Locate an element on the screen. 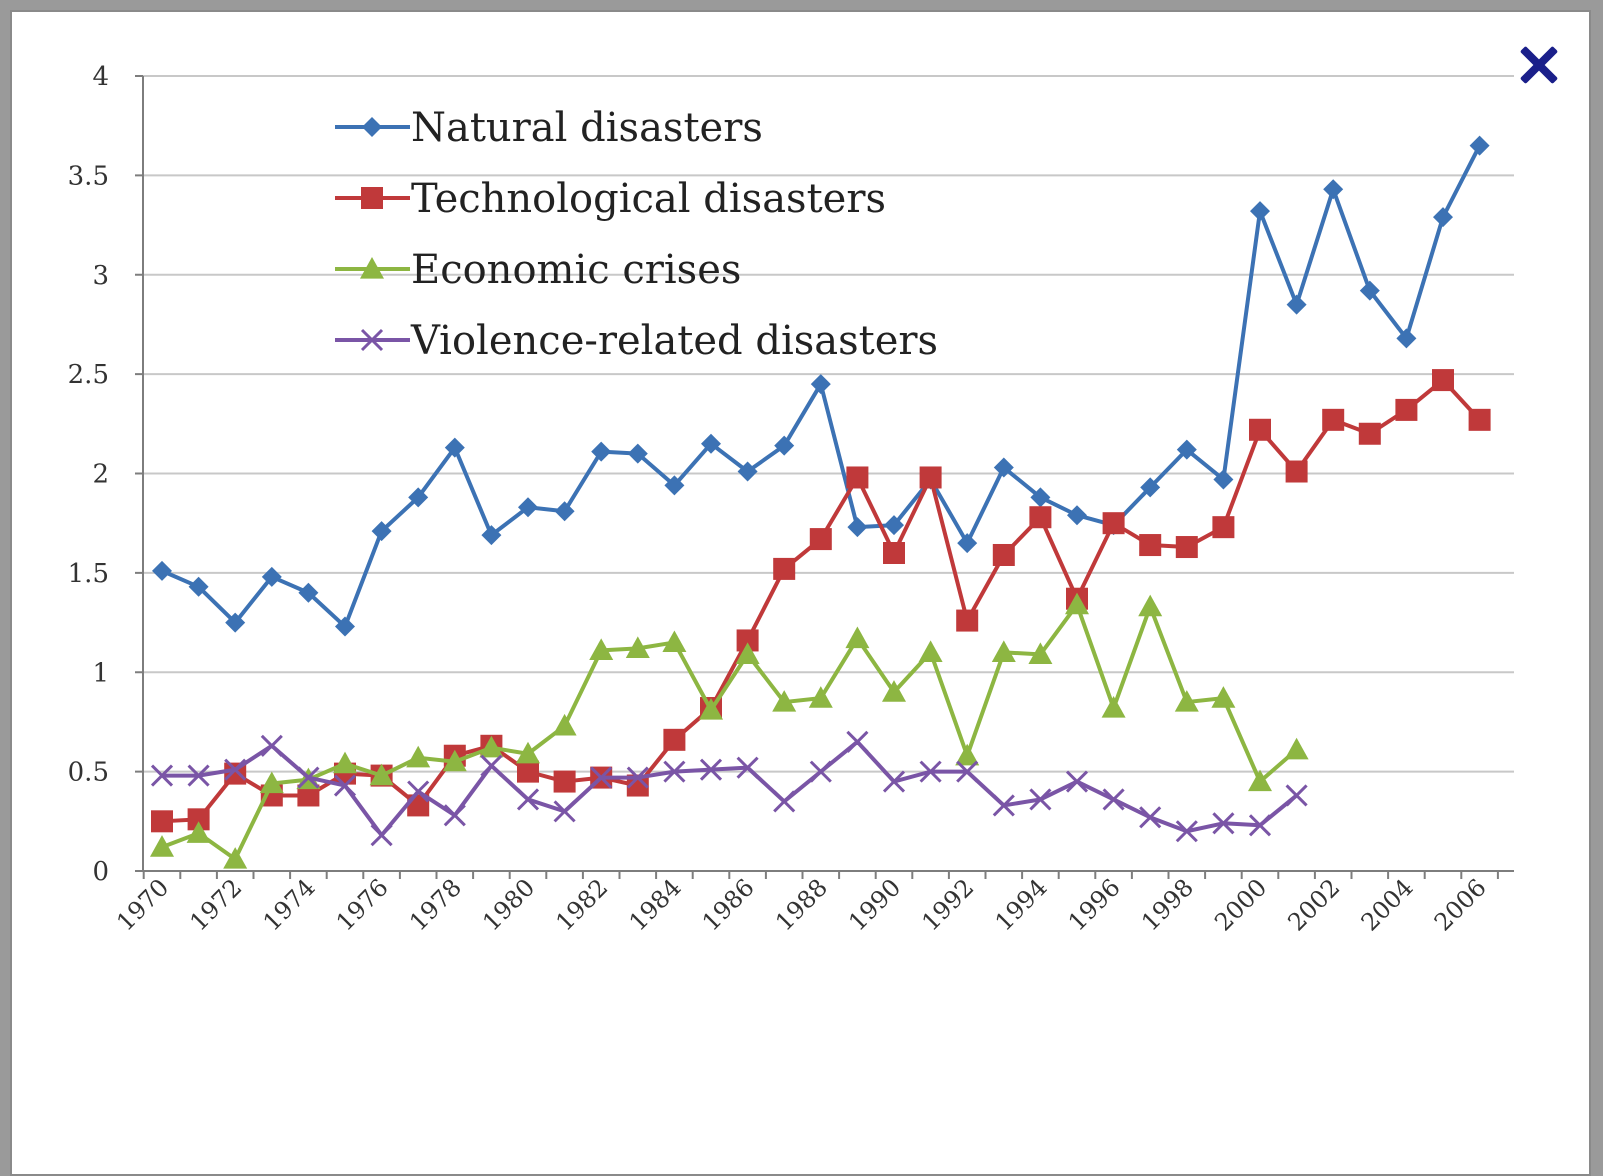 The image size is (1603, 1176). legend-swatch-marker is located at coordinates (372, 198).